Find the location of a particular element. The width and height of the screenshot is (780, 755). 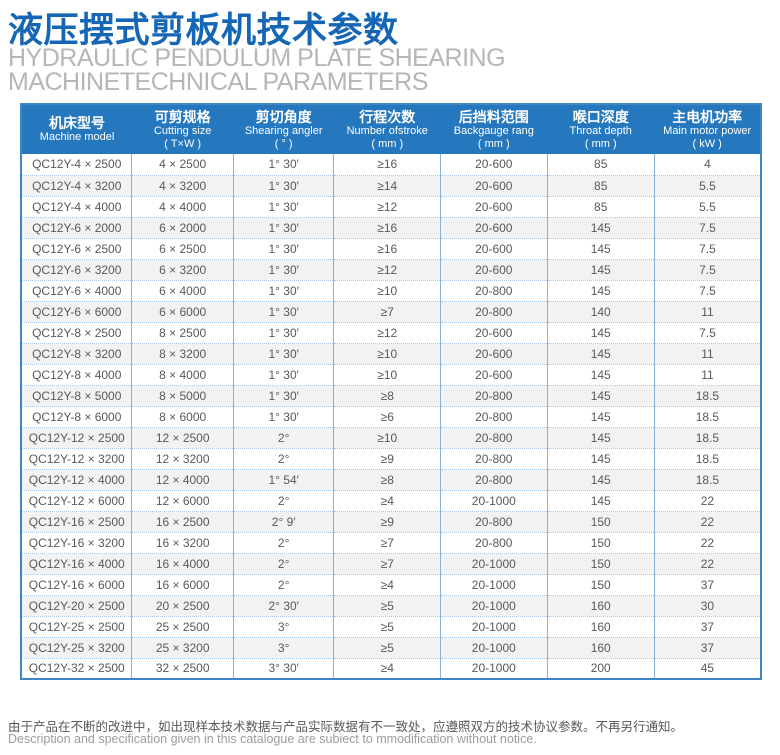

table-cell-col1: 4 × 4000 is located at coordinates (182, 206).